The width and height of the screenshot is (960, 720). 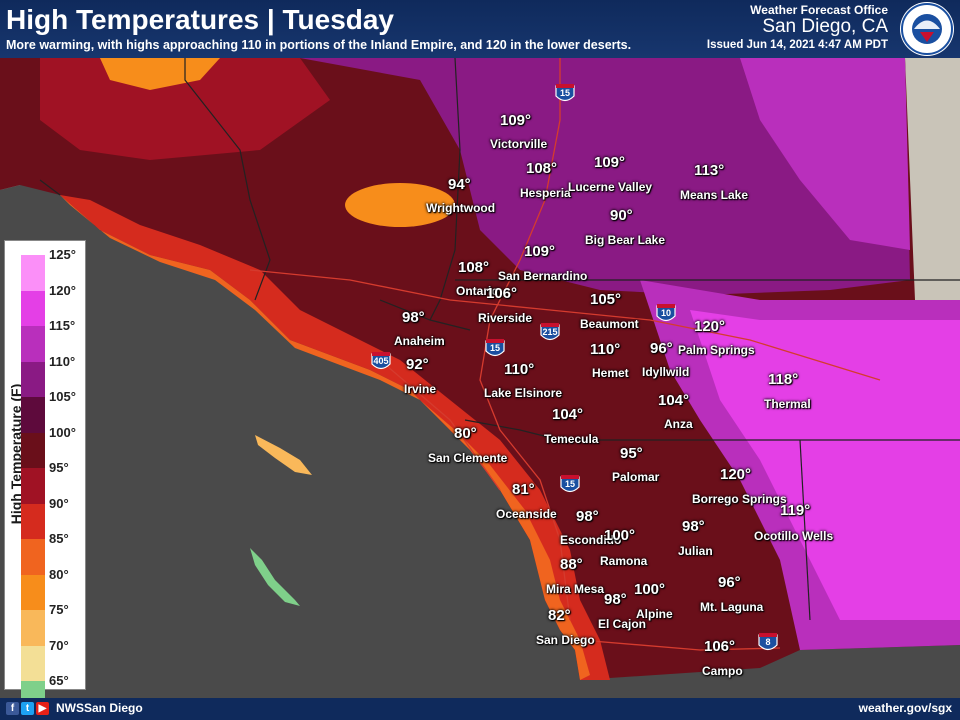 What do you see at coordinates (465, 433) in the screenshot?
I see `temp-label: 80°` at bounding box center [465, 433].